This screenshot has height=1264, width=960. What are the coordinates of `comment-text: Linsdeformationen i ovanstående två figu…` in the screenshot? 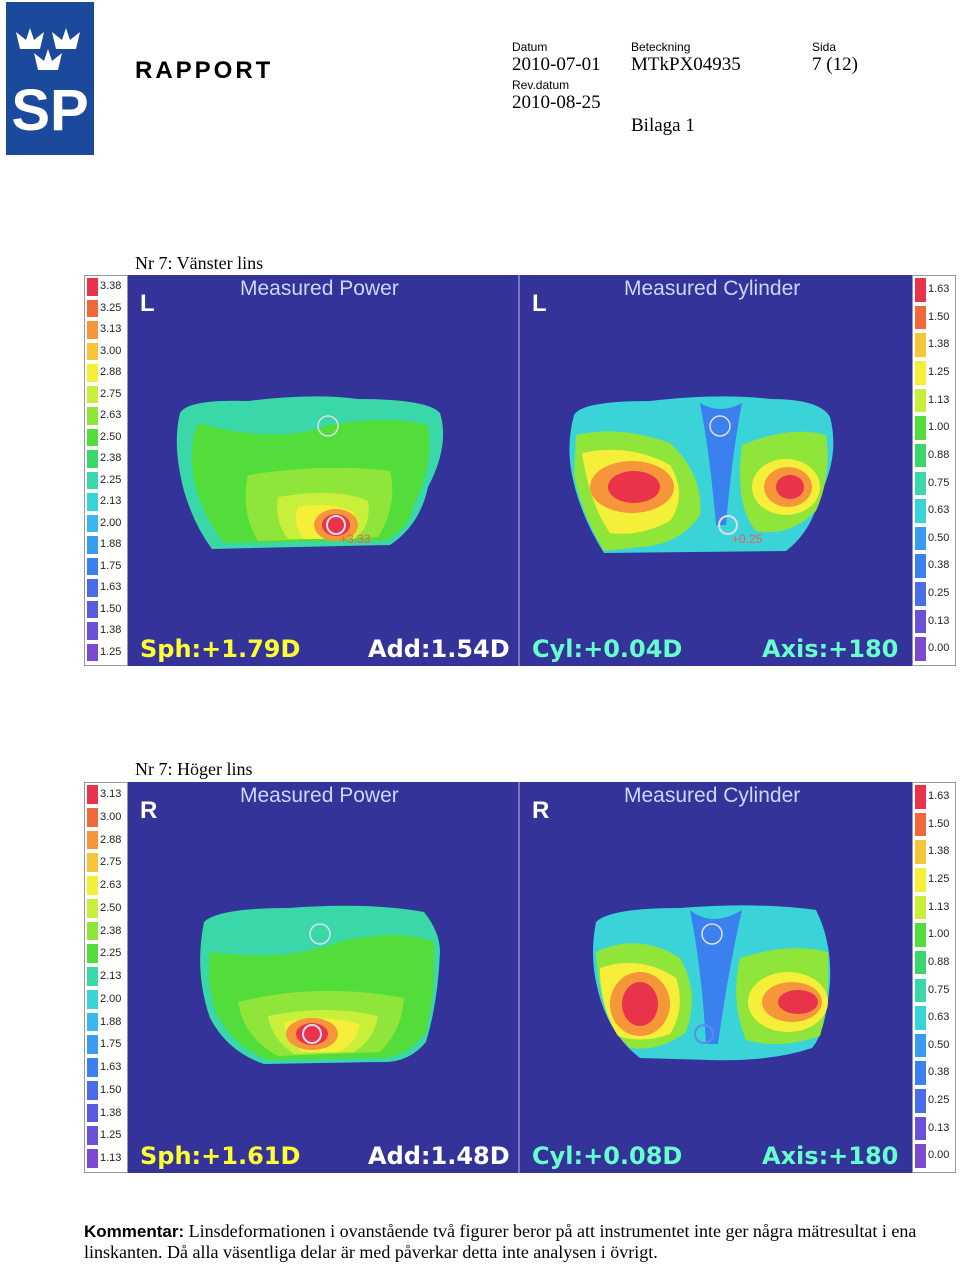 It's located at (500, 1241).